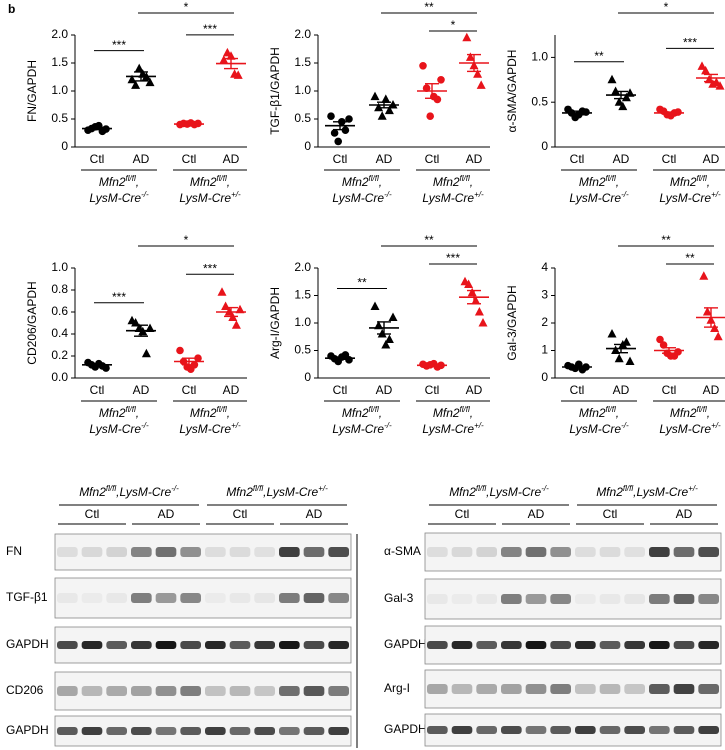  I want to click on y-tick-label: 2, so click(544, 322).